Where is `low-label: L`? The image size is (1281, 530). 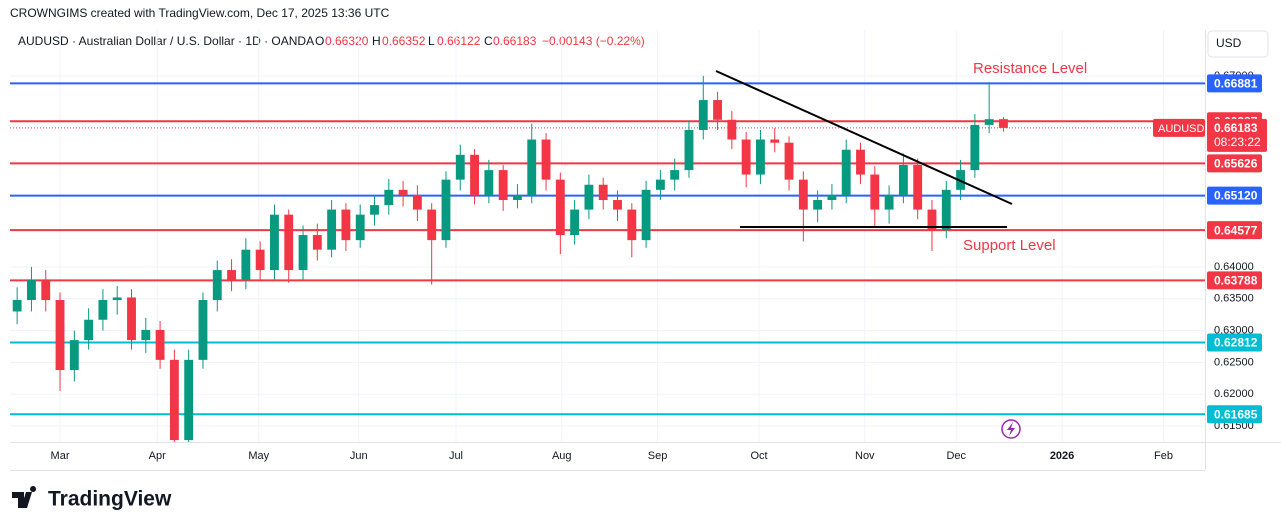
low-label: L is located at coordinates (431, 41).